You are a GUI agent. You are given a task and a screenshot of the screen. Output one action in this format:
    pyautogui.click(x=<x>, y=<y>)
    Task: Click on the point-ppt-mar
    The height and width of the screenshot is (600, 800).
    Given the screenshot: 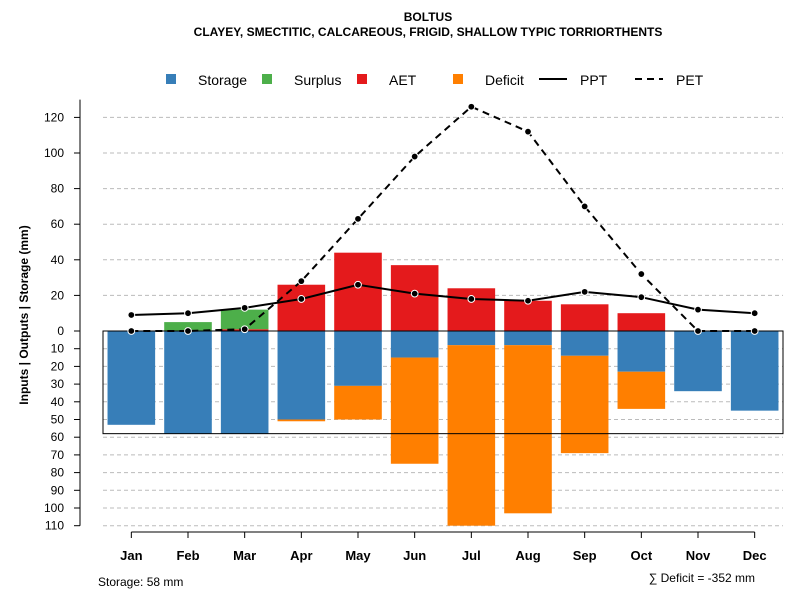 What is the action you would take?
    pyautogui.click(x=244, y=307)
    